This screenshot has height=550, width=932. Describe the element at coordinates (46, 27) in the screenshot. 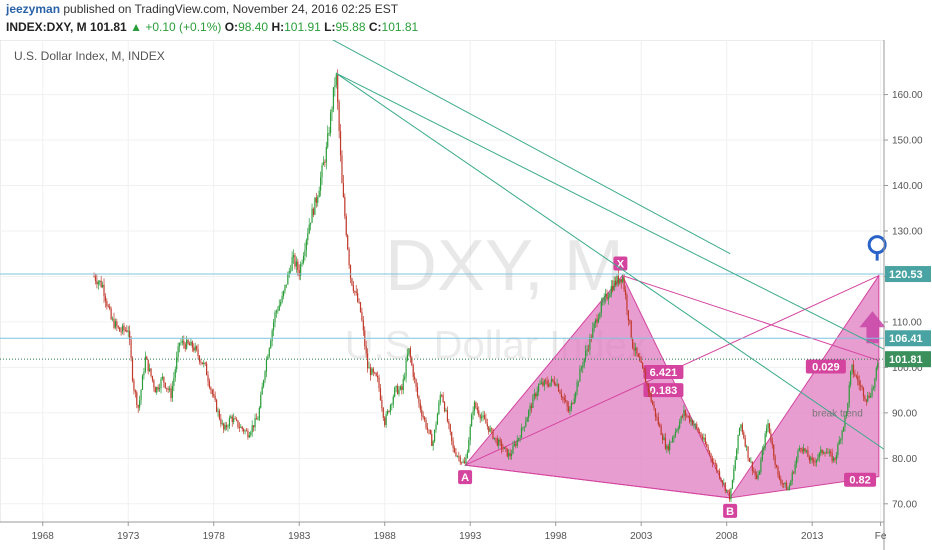

I see `symbol-name: INDEX:DXY, M` at that location.